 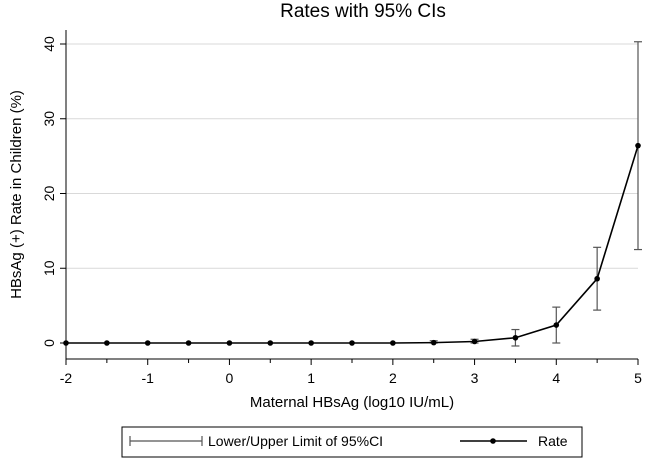 What do you see at coordinates (352, 402) in the screenshot?
I see `x-axis-label: Maternal HBsAg (log10 IU/mL)` at bounding box center [352, 402].